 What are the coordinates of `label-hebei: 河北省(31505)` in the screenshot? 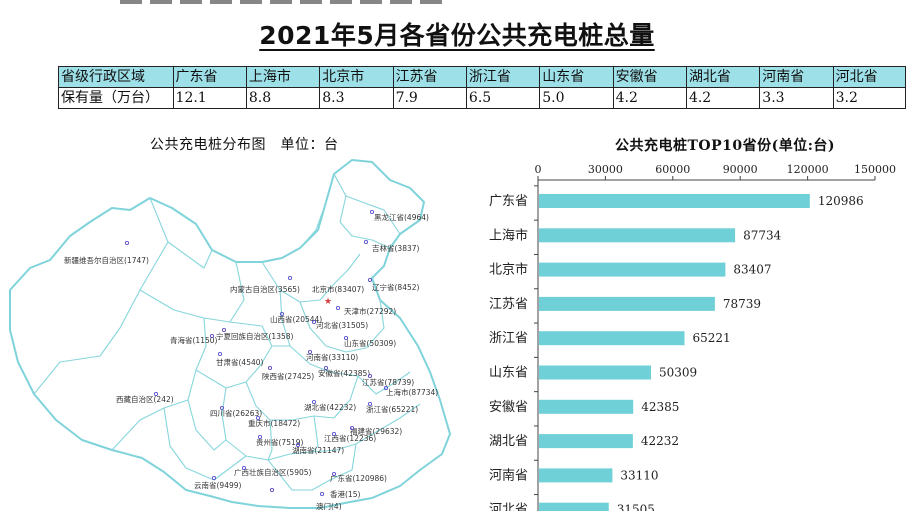 It's located at (342, 325).